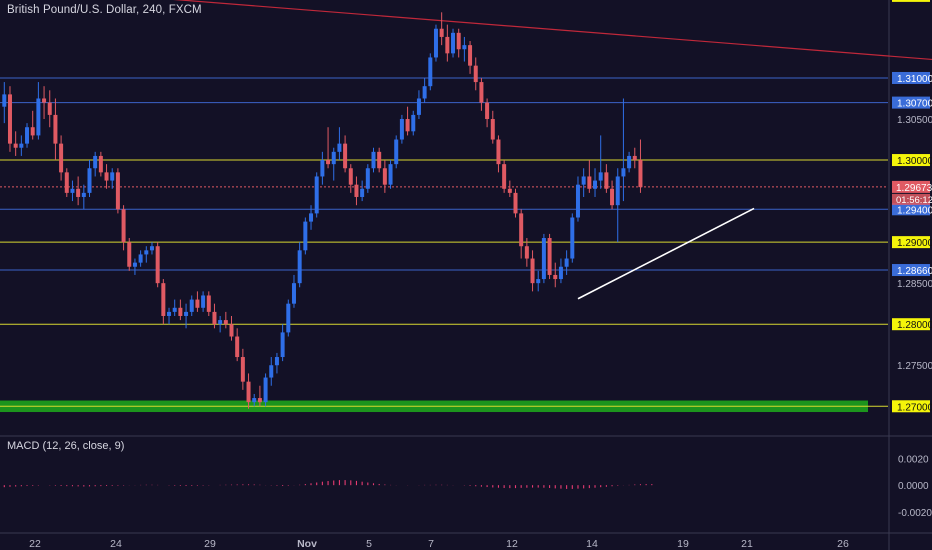 Image resolution: width=932 pixels, height=550 pixels. Describe the element at coordinates (914, 407) in the screenshot. I see `level-badge-label: 1.27000` at that location.